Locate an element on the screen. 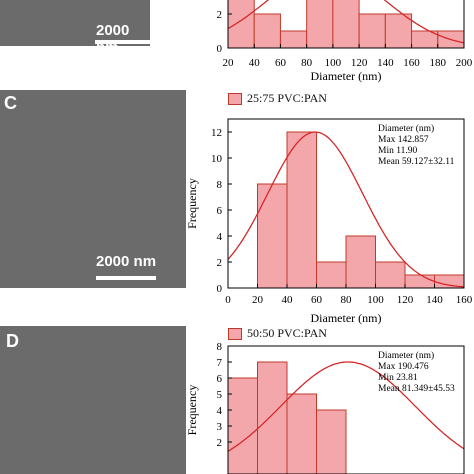 This screenshot has height=474, width=474. panel-letter-c: C is located at coordinates (10, 103).